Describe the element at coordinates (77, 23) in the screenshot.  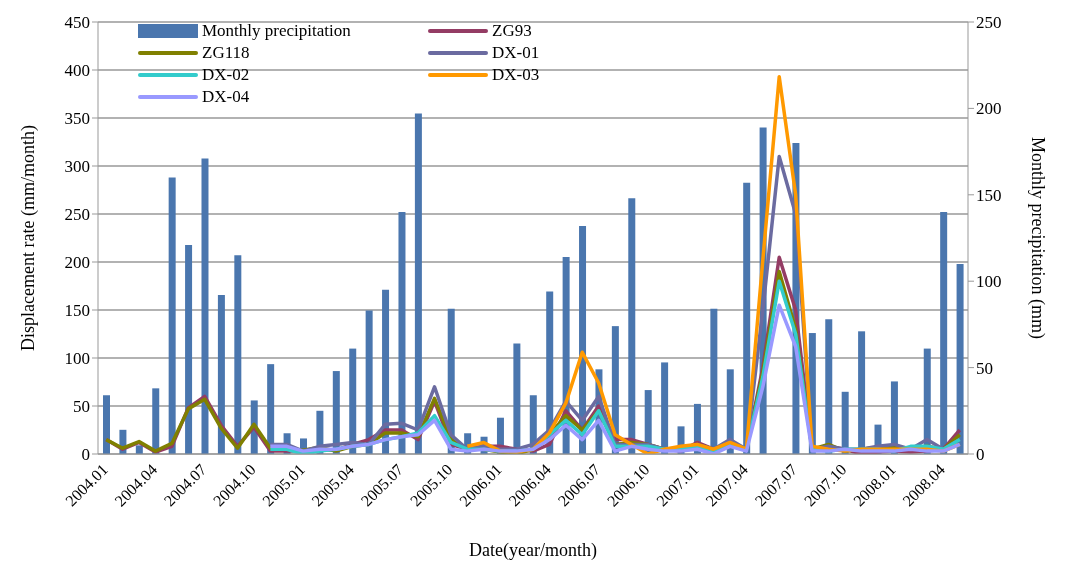
I see `y-tick-label: 450` at that location.